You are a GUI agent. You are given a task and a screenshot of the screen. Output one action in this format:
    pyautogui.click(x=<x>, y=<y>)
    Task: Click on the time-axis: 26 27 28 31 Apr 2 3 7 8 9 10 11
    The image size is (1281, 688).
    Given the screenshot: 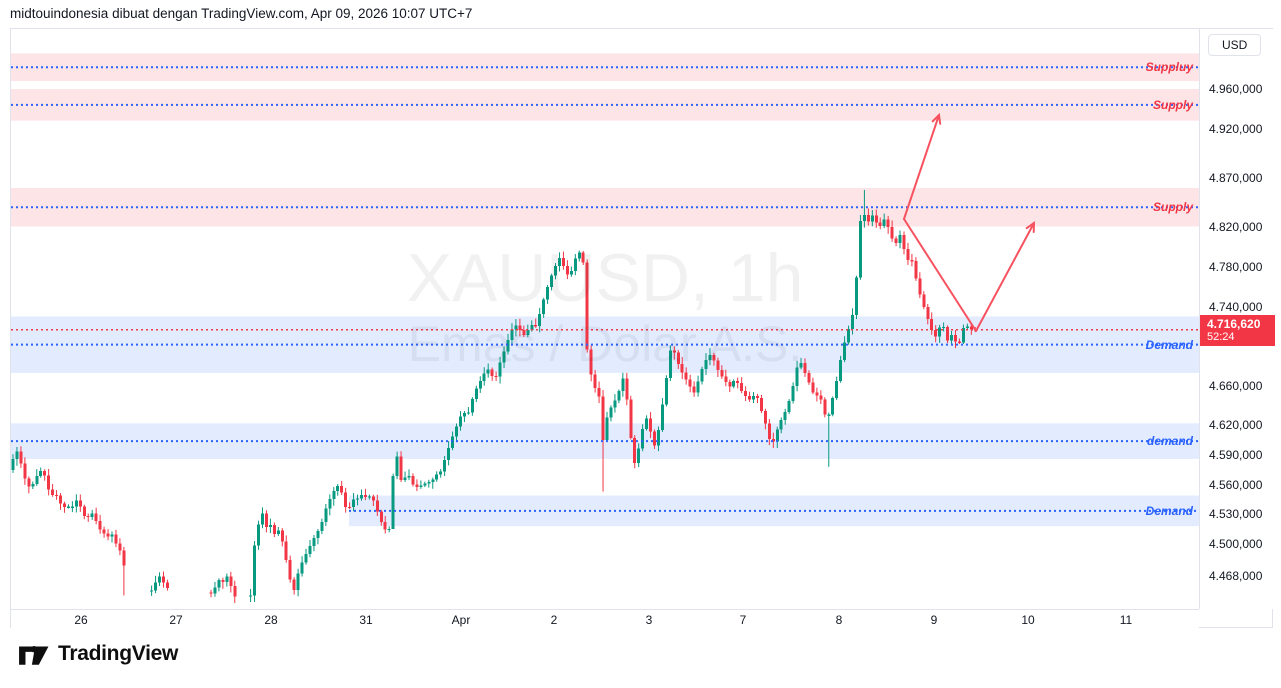 What is the action you would take?
    pyautogui.click(x=605, y=619)
    